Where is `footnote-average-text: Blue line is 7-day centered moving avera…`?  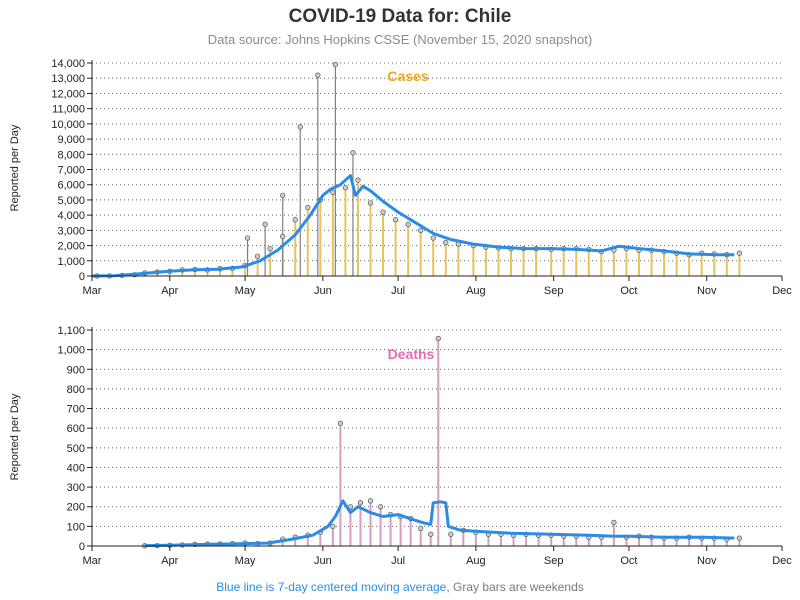
footnote-average-text: Blue line is 7-day centered moving avera… is located at coordinates (333, 587).